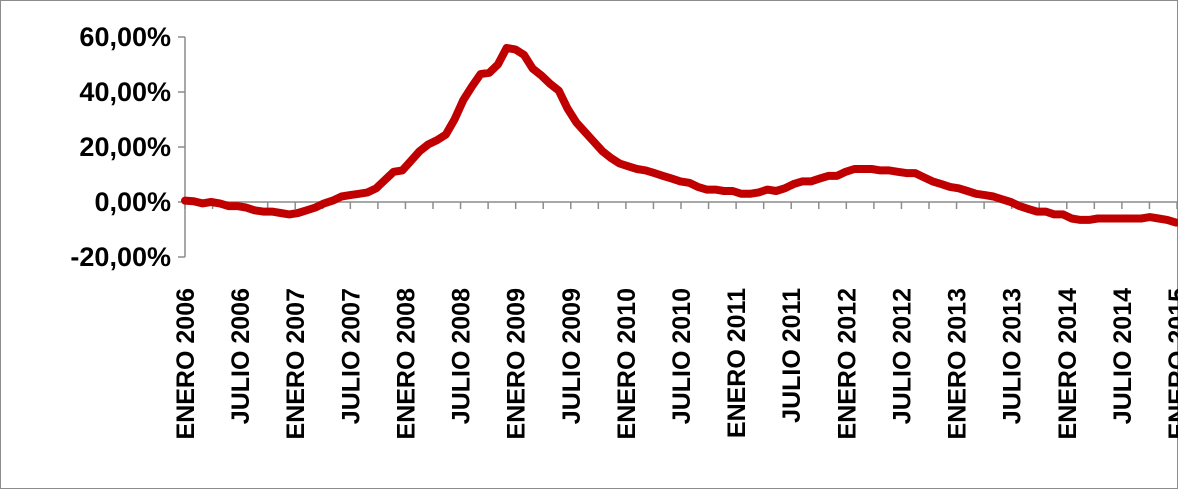 This screenshot has width=1178, height=490. I want to click on y-tick-label: -20,00%, so click(120, 257).